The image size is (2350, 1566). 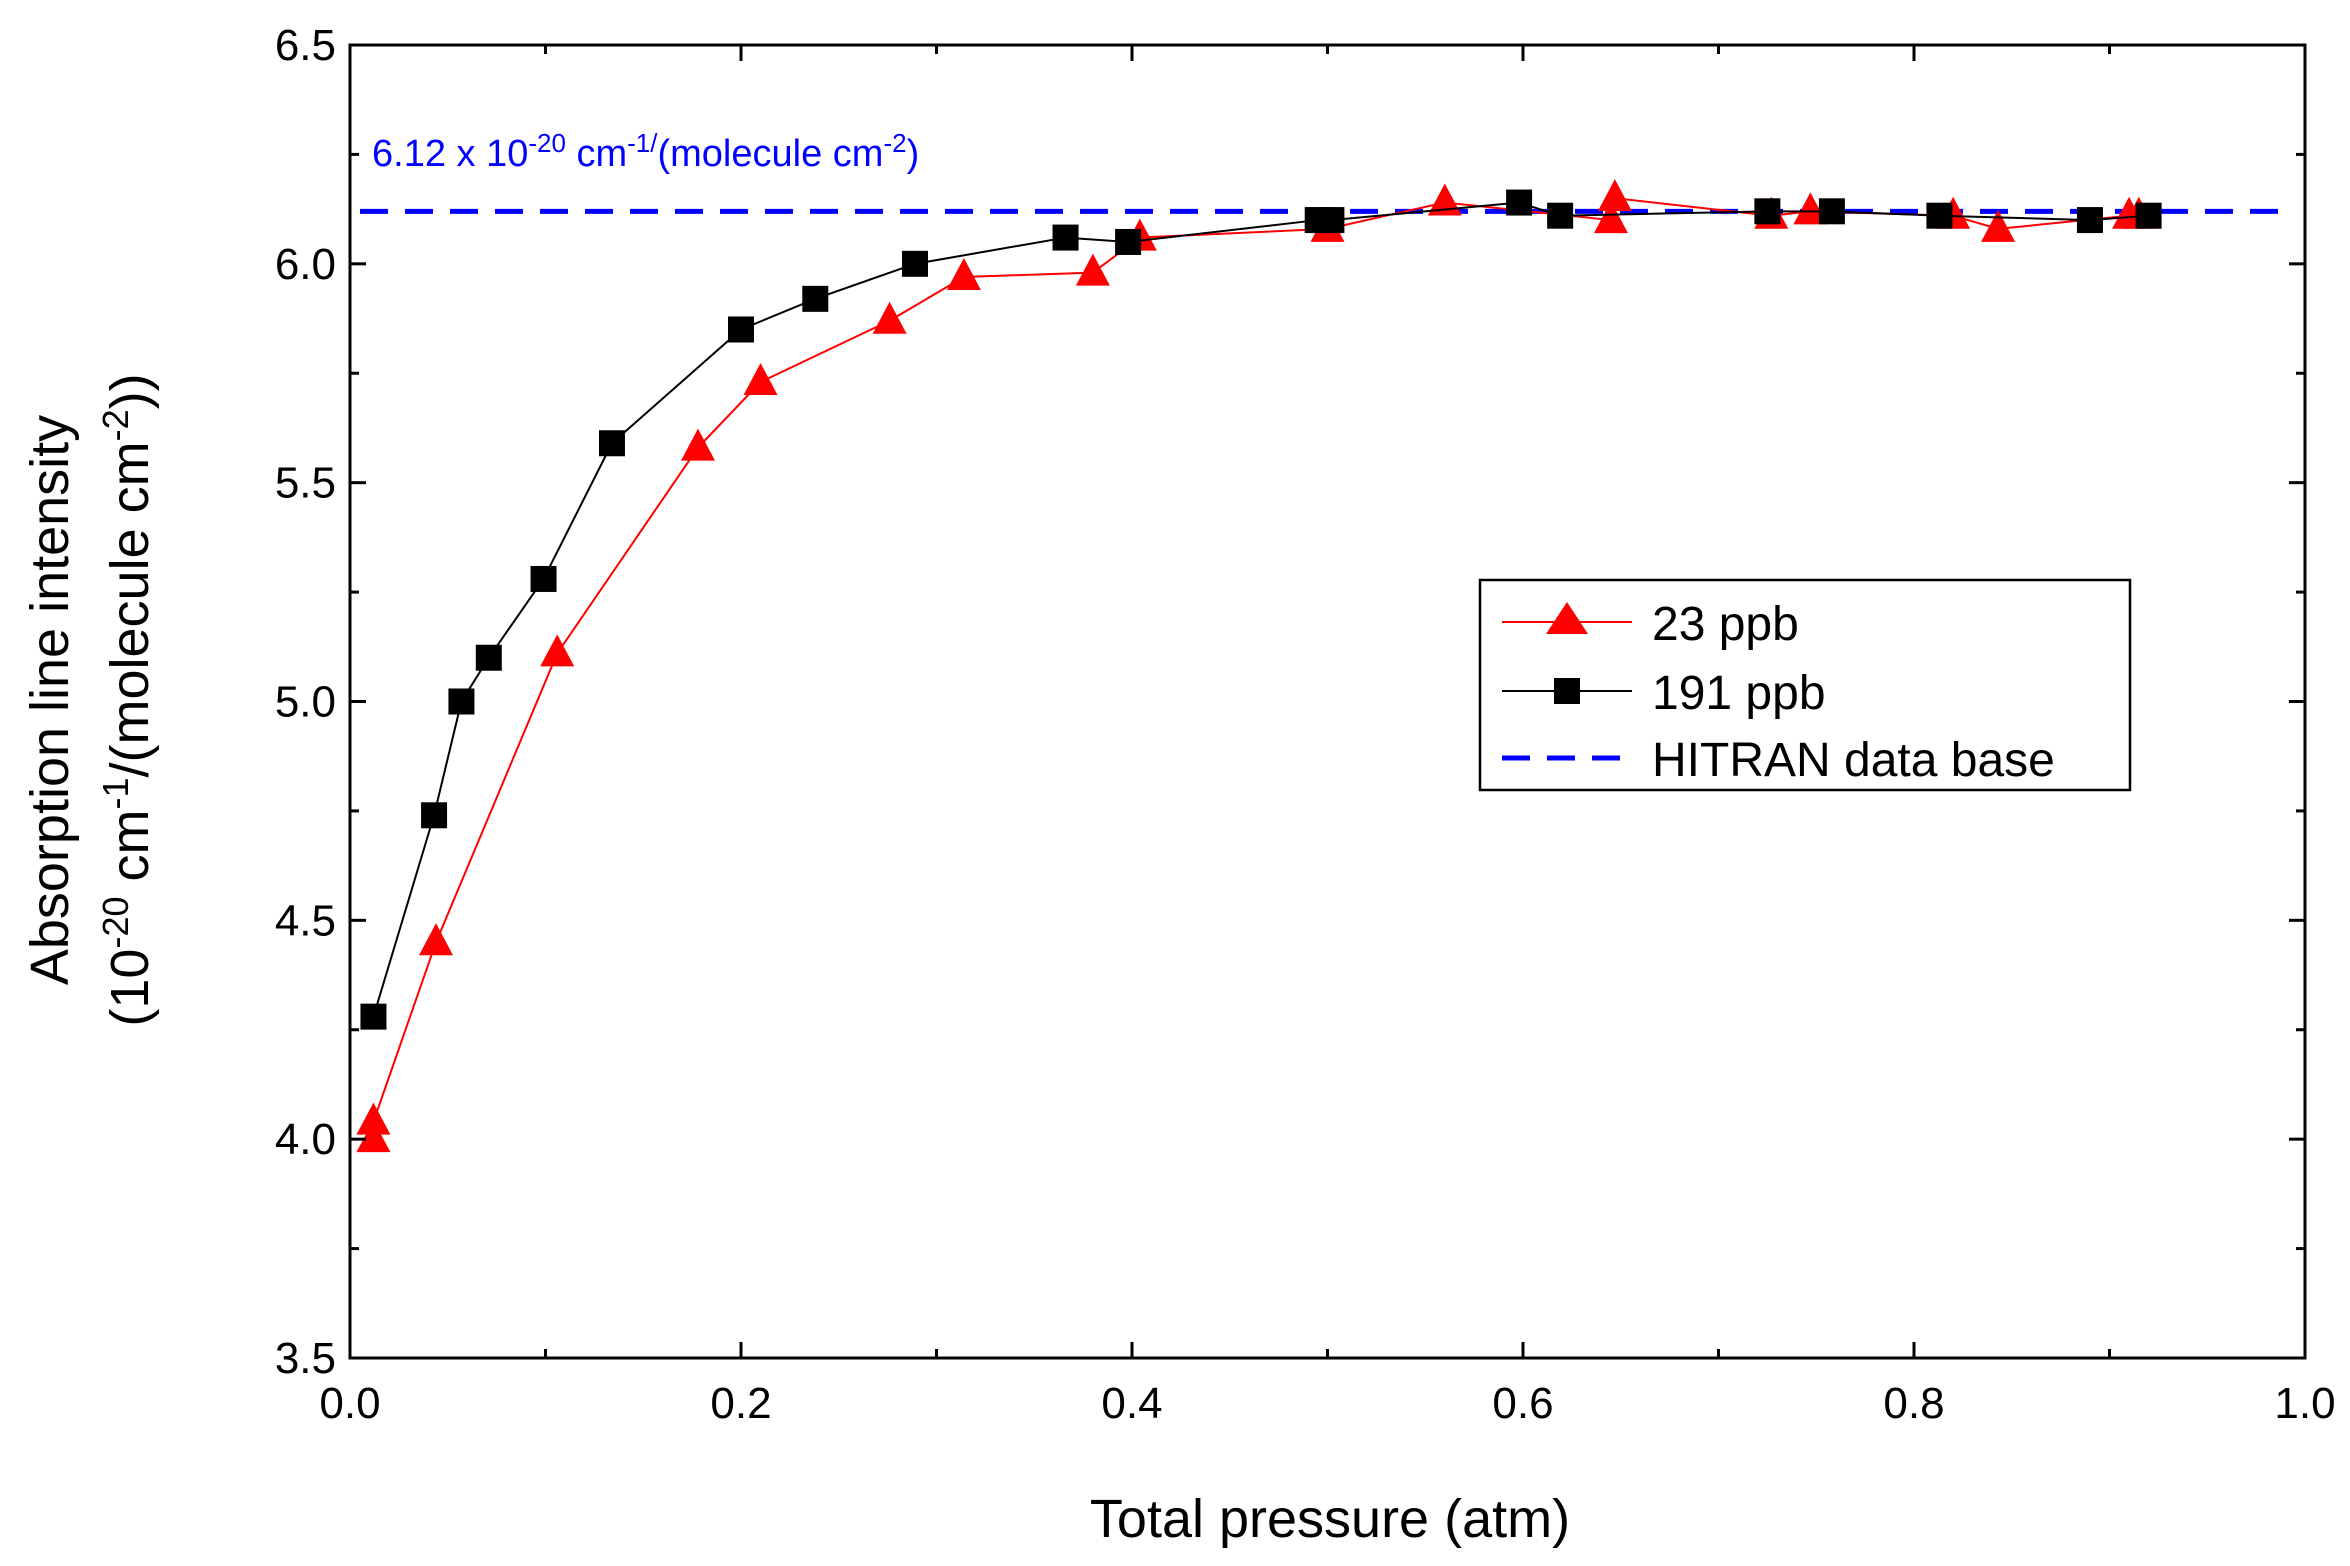 I want to click on y-tick-label: 5.5, so click(x=305, y=483).